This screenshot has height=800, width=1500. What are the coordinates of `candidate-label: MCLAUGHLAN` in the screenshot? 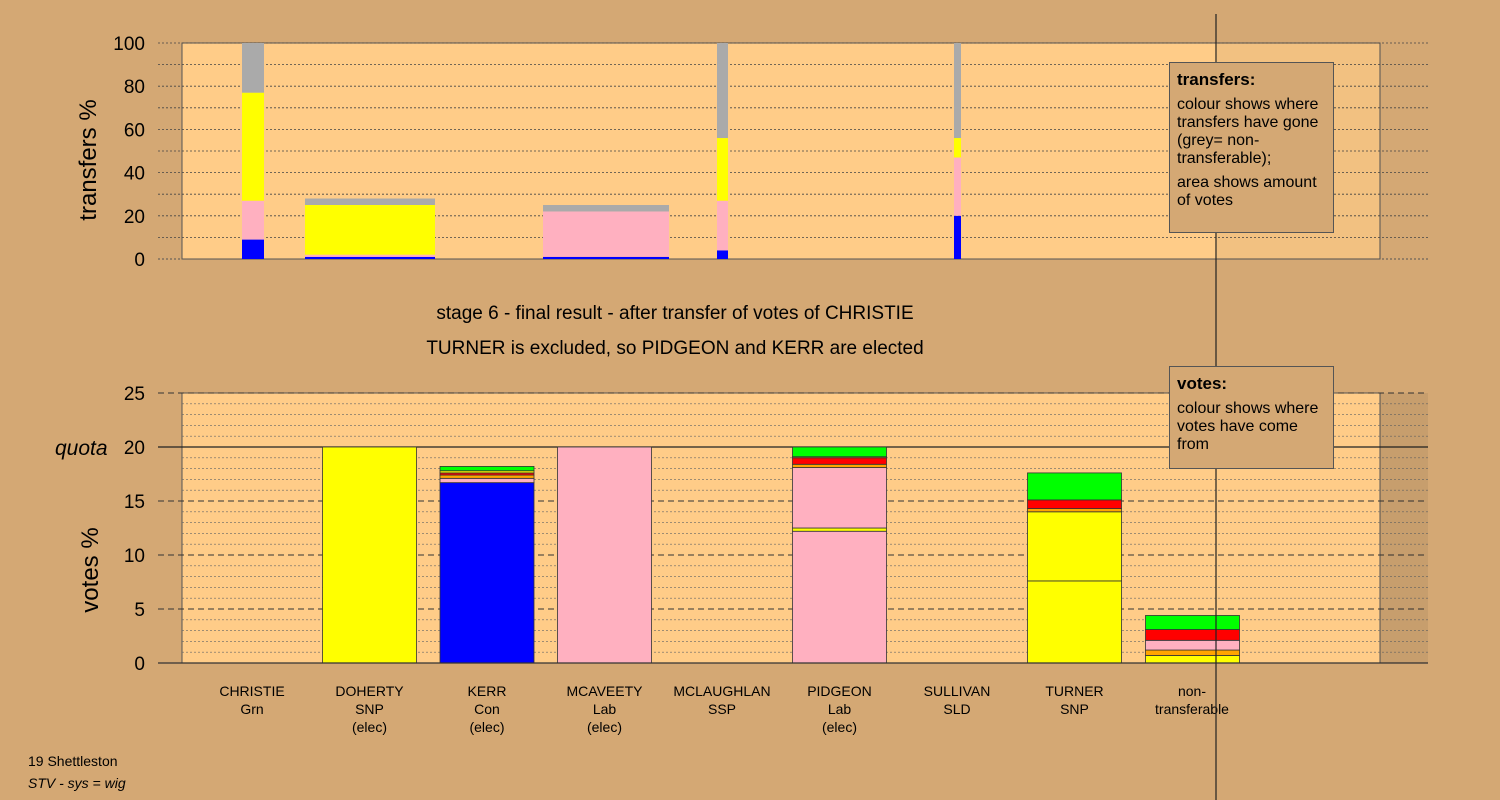 It's located at (721, 691).